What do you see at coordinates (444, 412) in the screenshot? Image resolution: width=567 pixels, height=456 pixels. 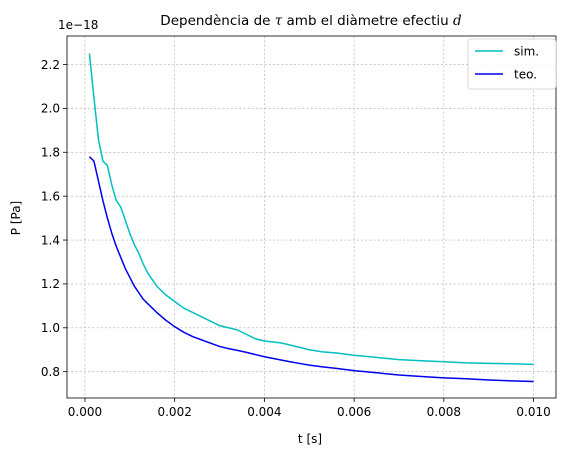 I see `x-tick-label: 0.008` at bounding box center [444, 412].